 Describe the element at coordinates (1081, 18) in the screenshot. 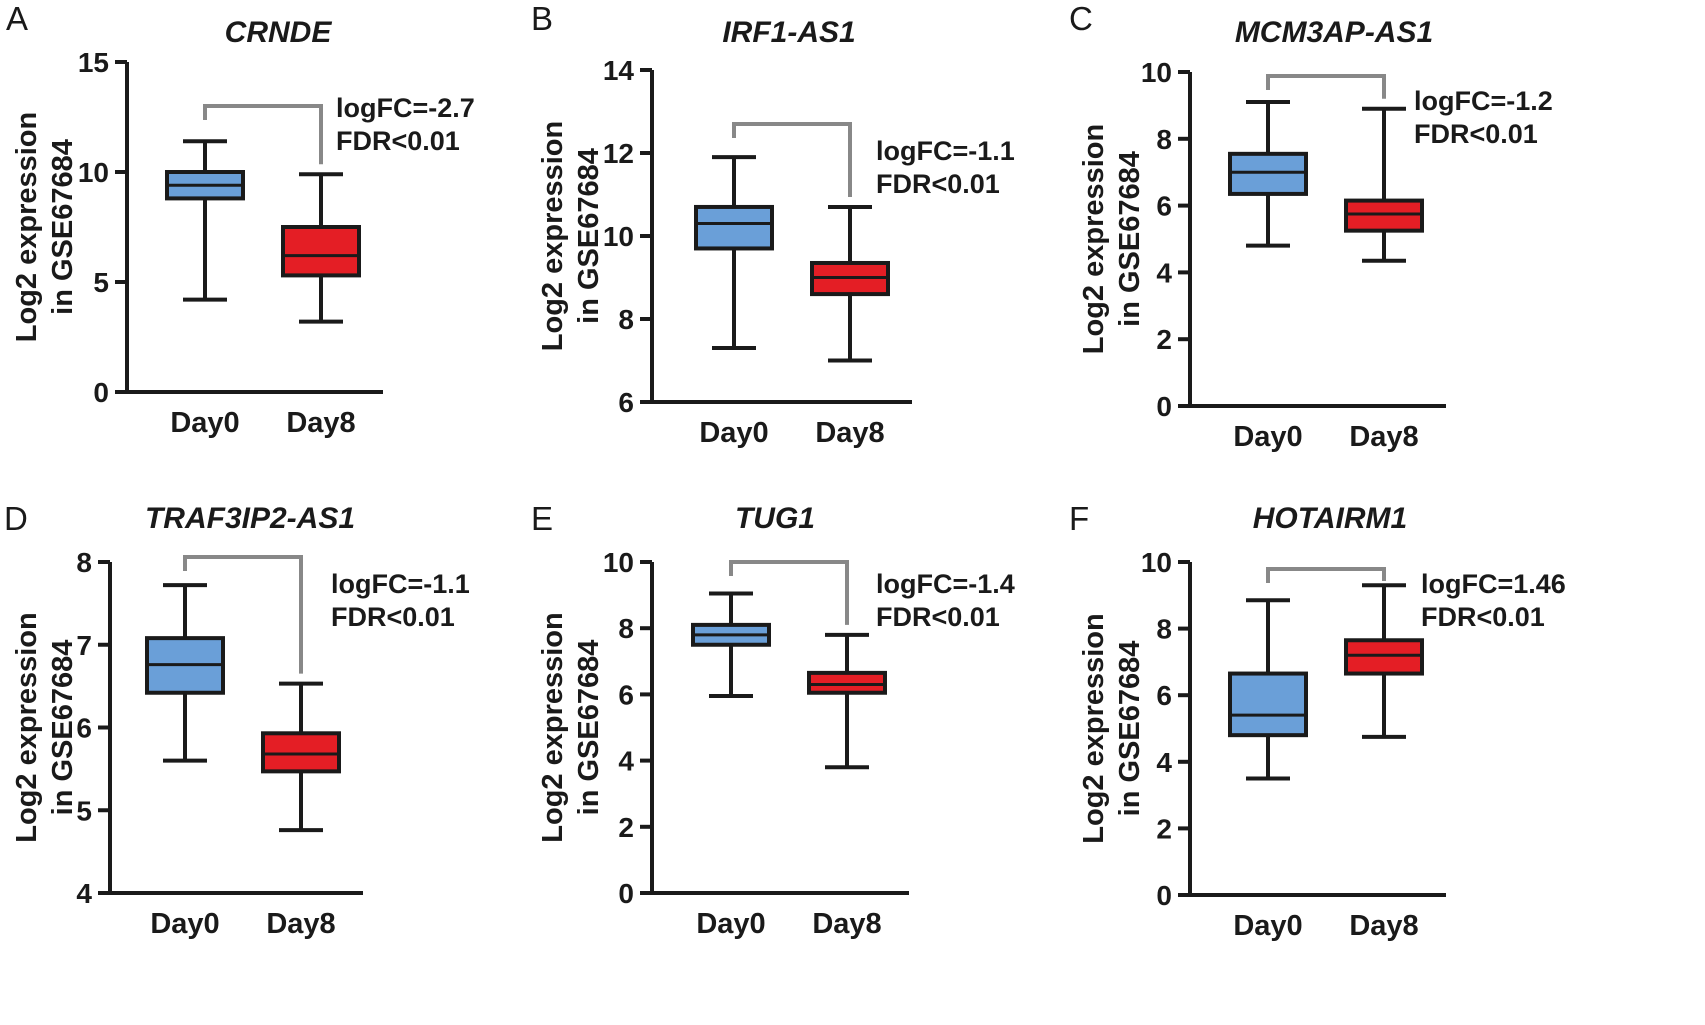

I see `panel-label: C` at that location.